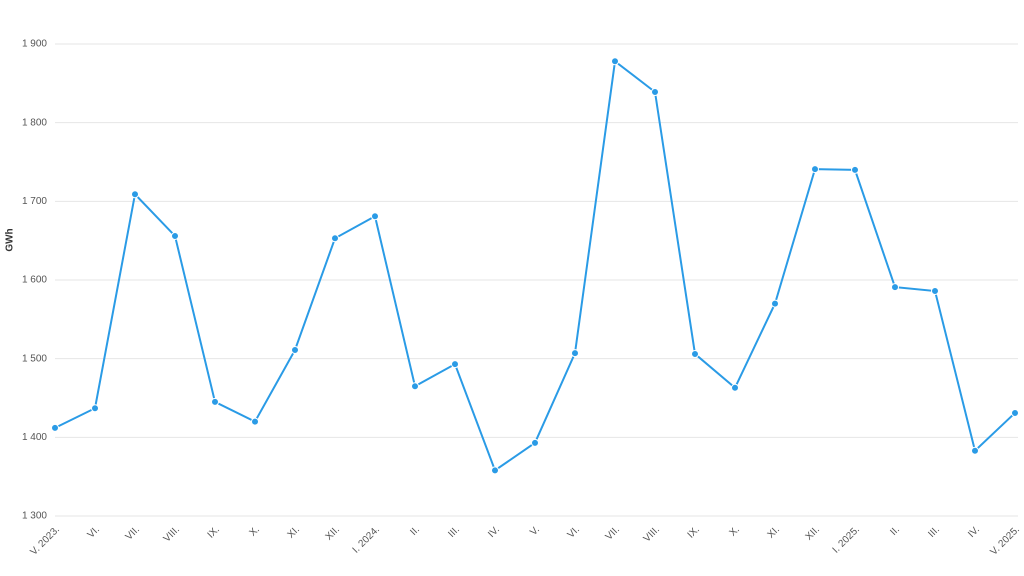 This screenshot has height=576, width=1024. I want to click on y-tick-label: 1 900, so click(34, 44).